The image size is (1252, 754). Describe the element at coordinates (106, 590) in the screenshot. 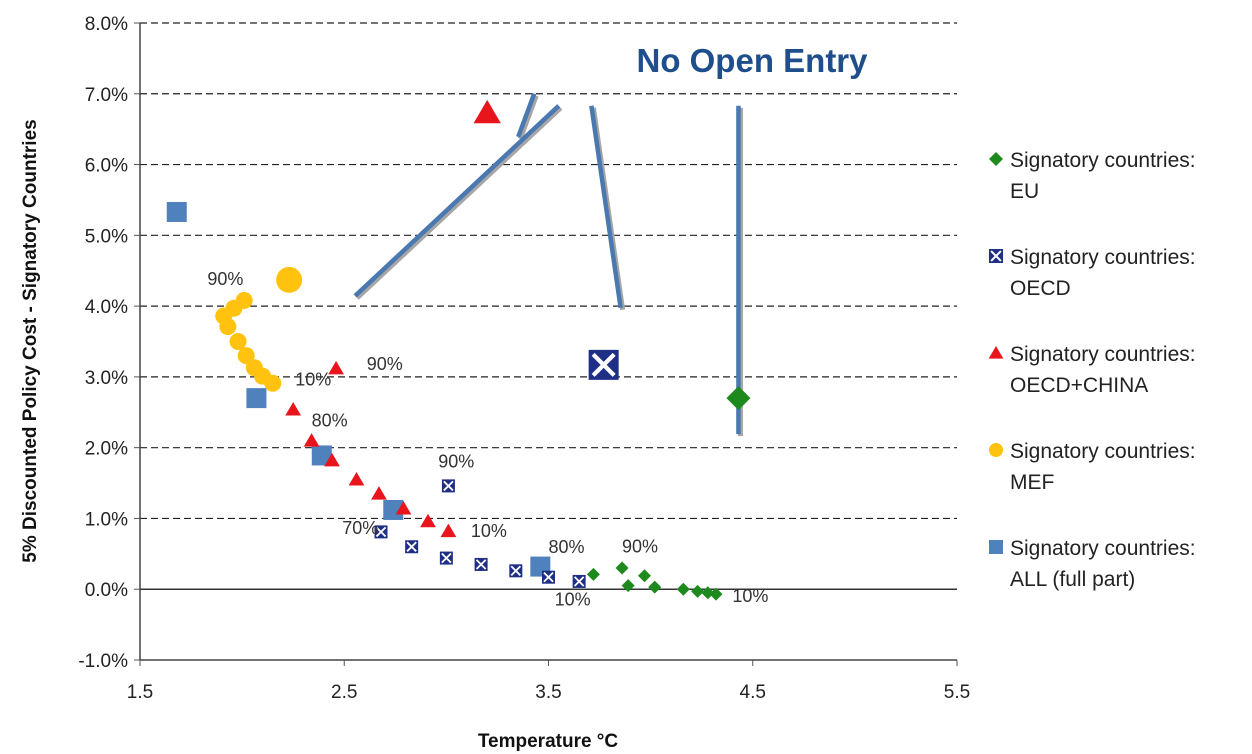

I see `y-tick-label: 0.0%` at that location.